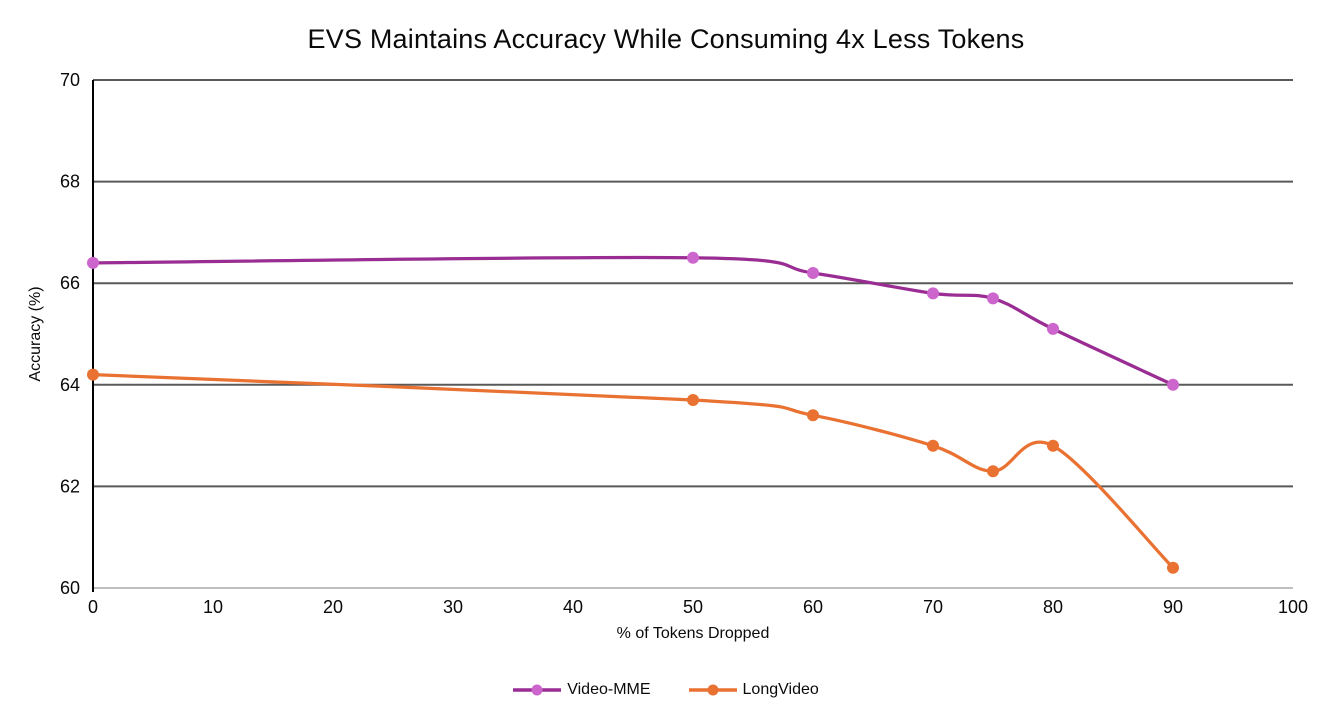  I want to click on x-tick-label: 30, so click(453, 607).